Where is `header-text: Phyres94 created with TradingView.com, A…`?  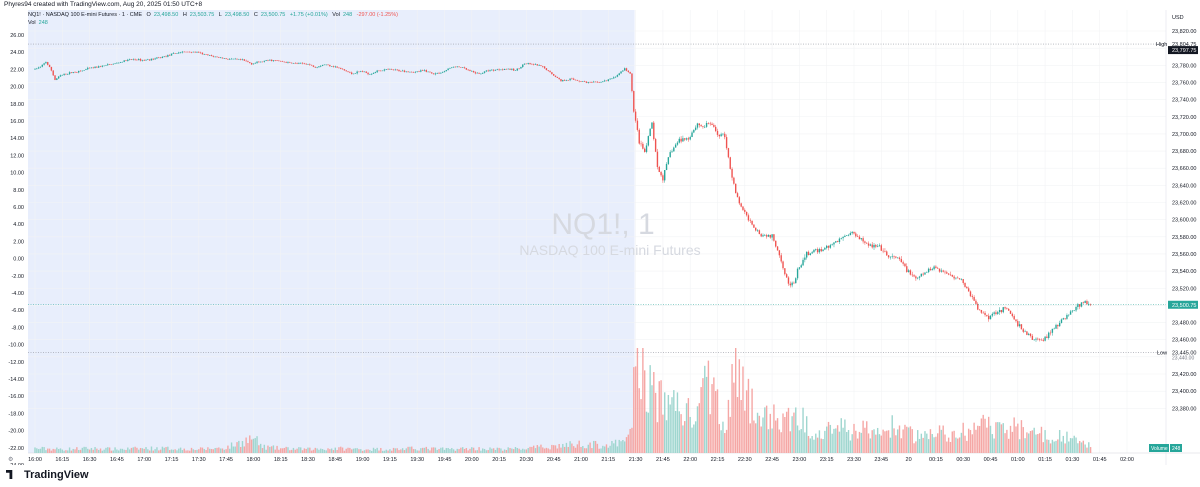
header-text: Phyres94 created with TradingView.com, A… is located at coordinates (103, 4).